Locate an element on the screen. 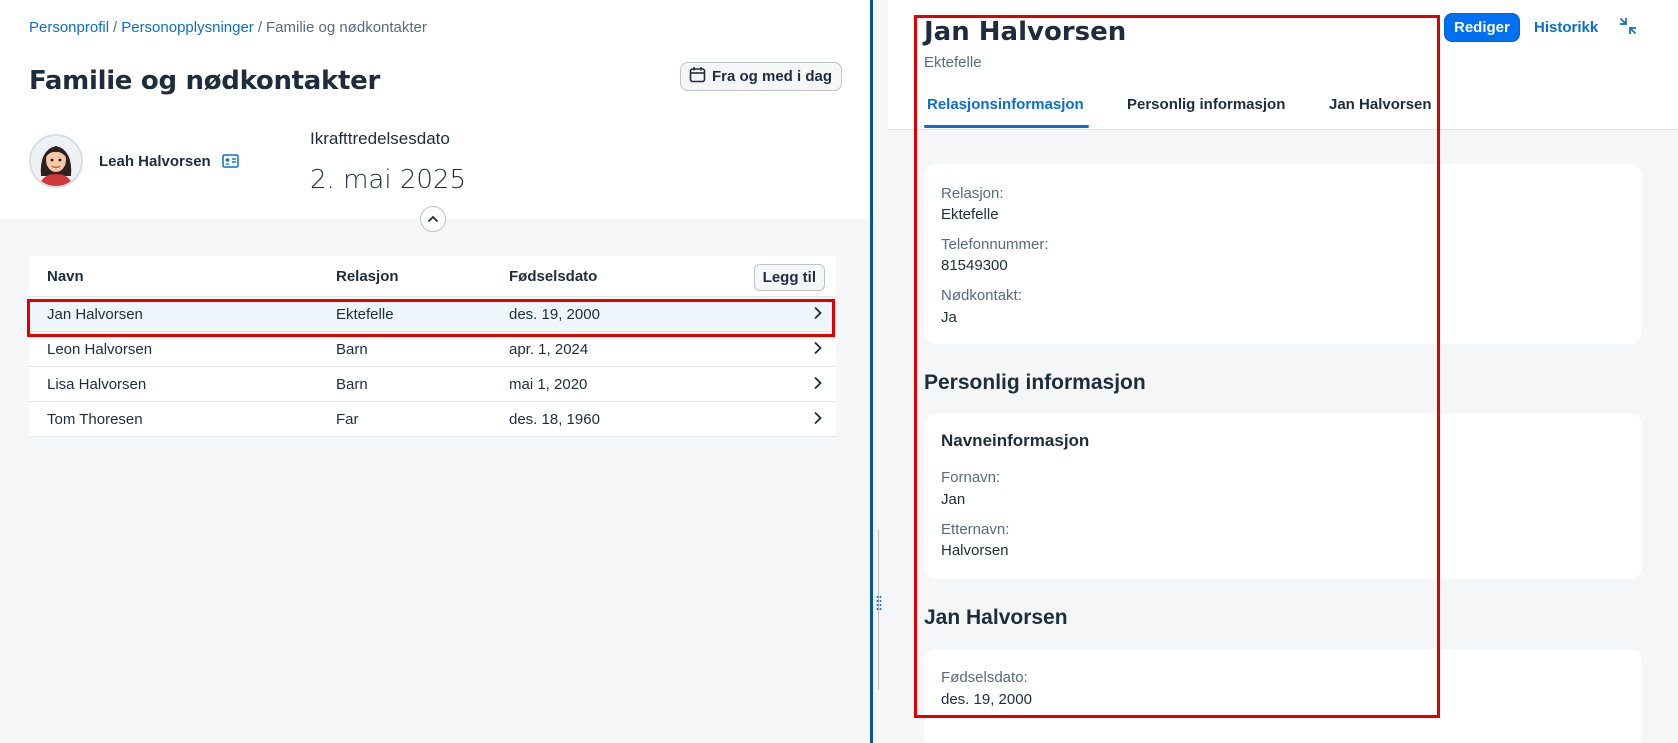  row-relation: Ektefelle is located at coordinates (365, 314).